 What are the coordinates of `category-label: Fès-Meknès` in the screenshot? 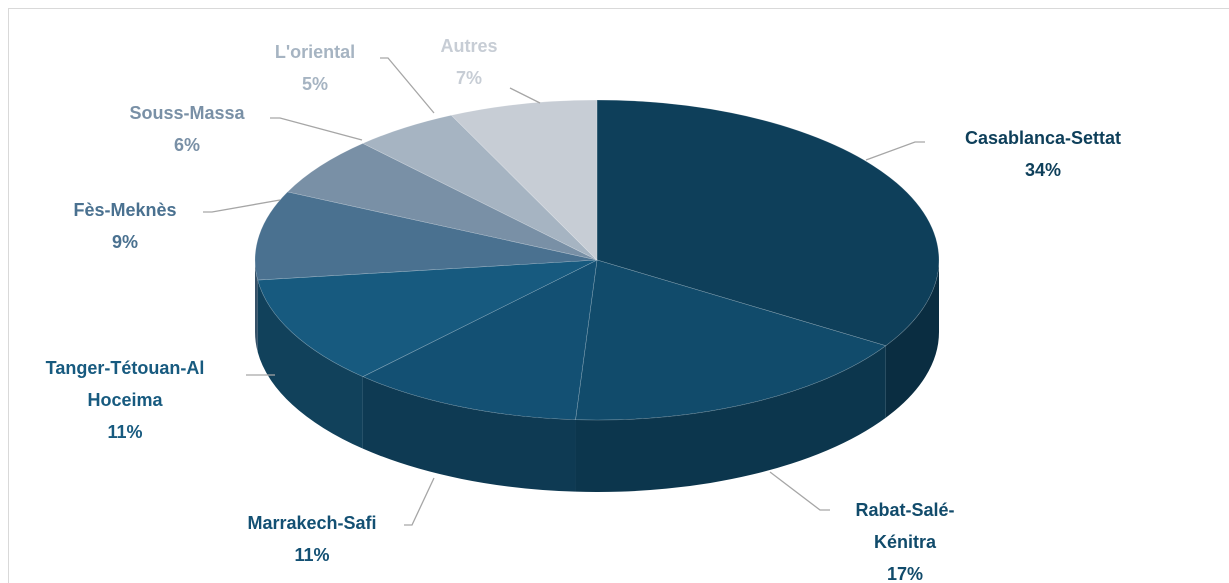 It's located at (125, 210).